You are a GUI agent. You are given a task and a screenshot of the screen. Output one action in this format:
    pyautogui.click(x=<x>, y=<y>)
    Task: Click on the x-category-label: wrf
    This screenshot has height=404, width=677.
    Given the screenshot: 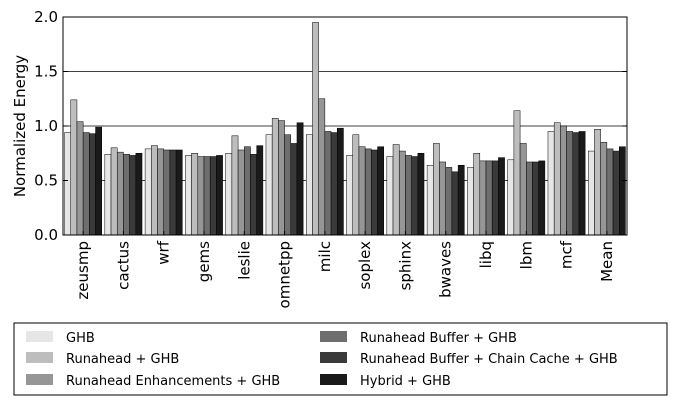 What is the action you would take?
    pyautogui.click(x=164, y=252)
    